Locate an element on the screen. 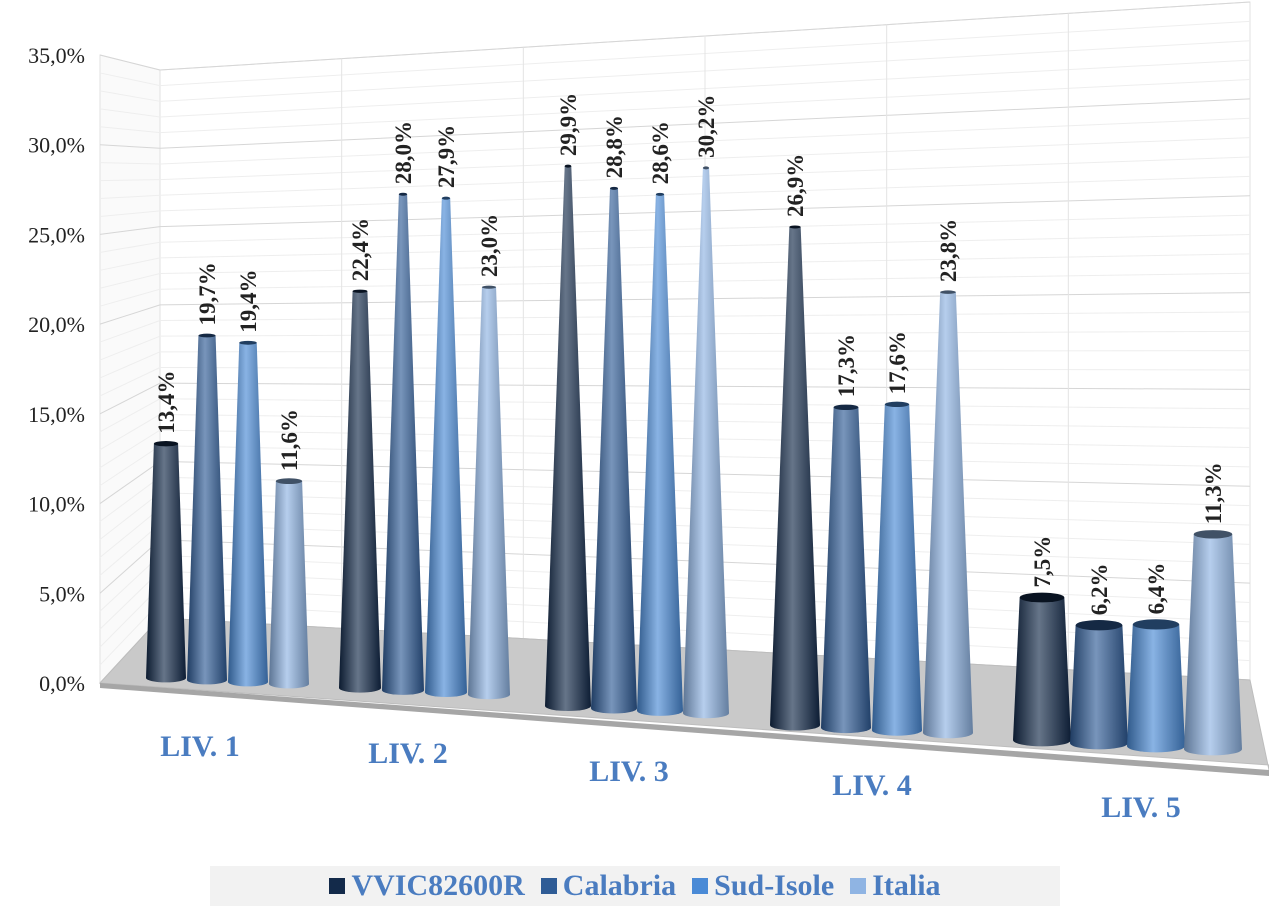 The image size is (1269, 906). category-label: LIV. 4 is located at coordinates (871, 785).